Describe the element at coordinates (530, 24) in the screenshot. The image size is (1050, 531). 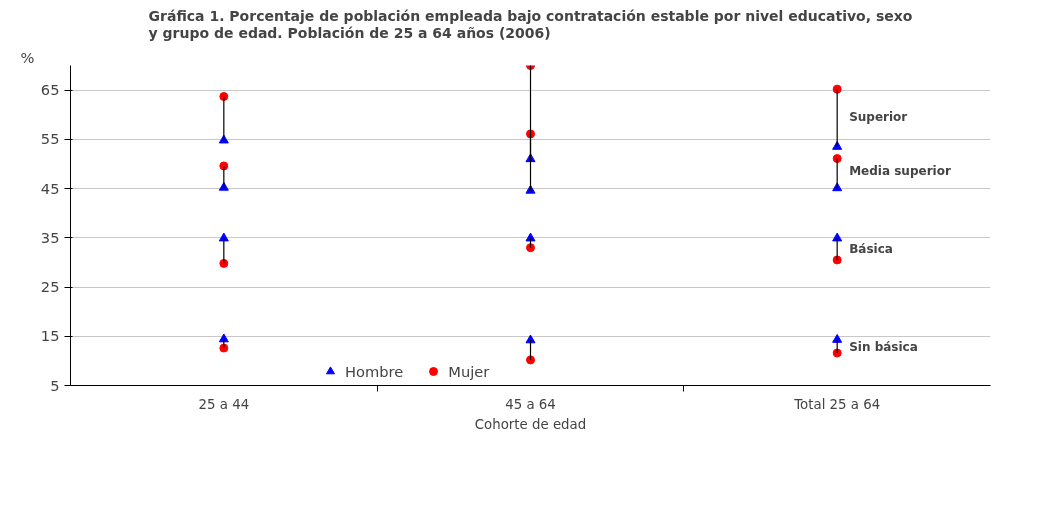
I see `chart-title: Gráfica 1. Porcentaje de población empleada bajo contratación estable por nivel educativo, sexo y grupo de edad. Población de 25 a 64 años (2006)` at that location.